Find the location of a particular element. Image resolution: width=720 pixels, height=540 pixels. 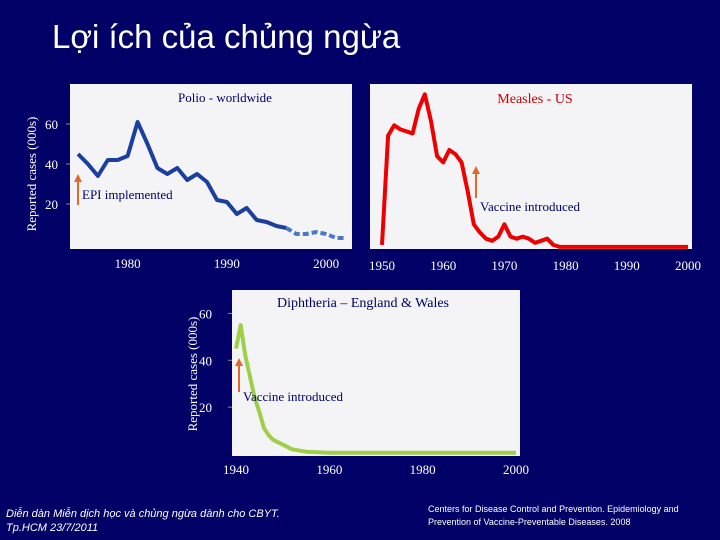

diph-xtick-label: 1980 is located at coordinates (423, 469).